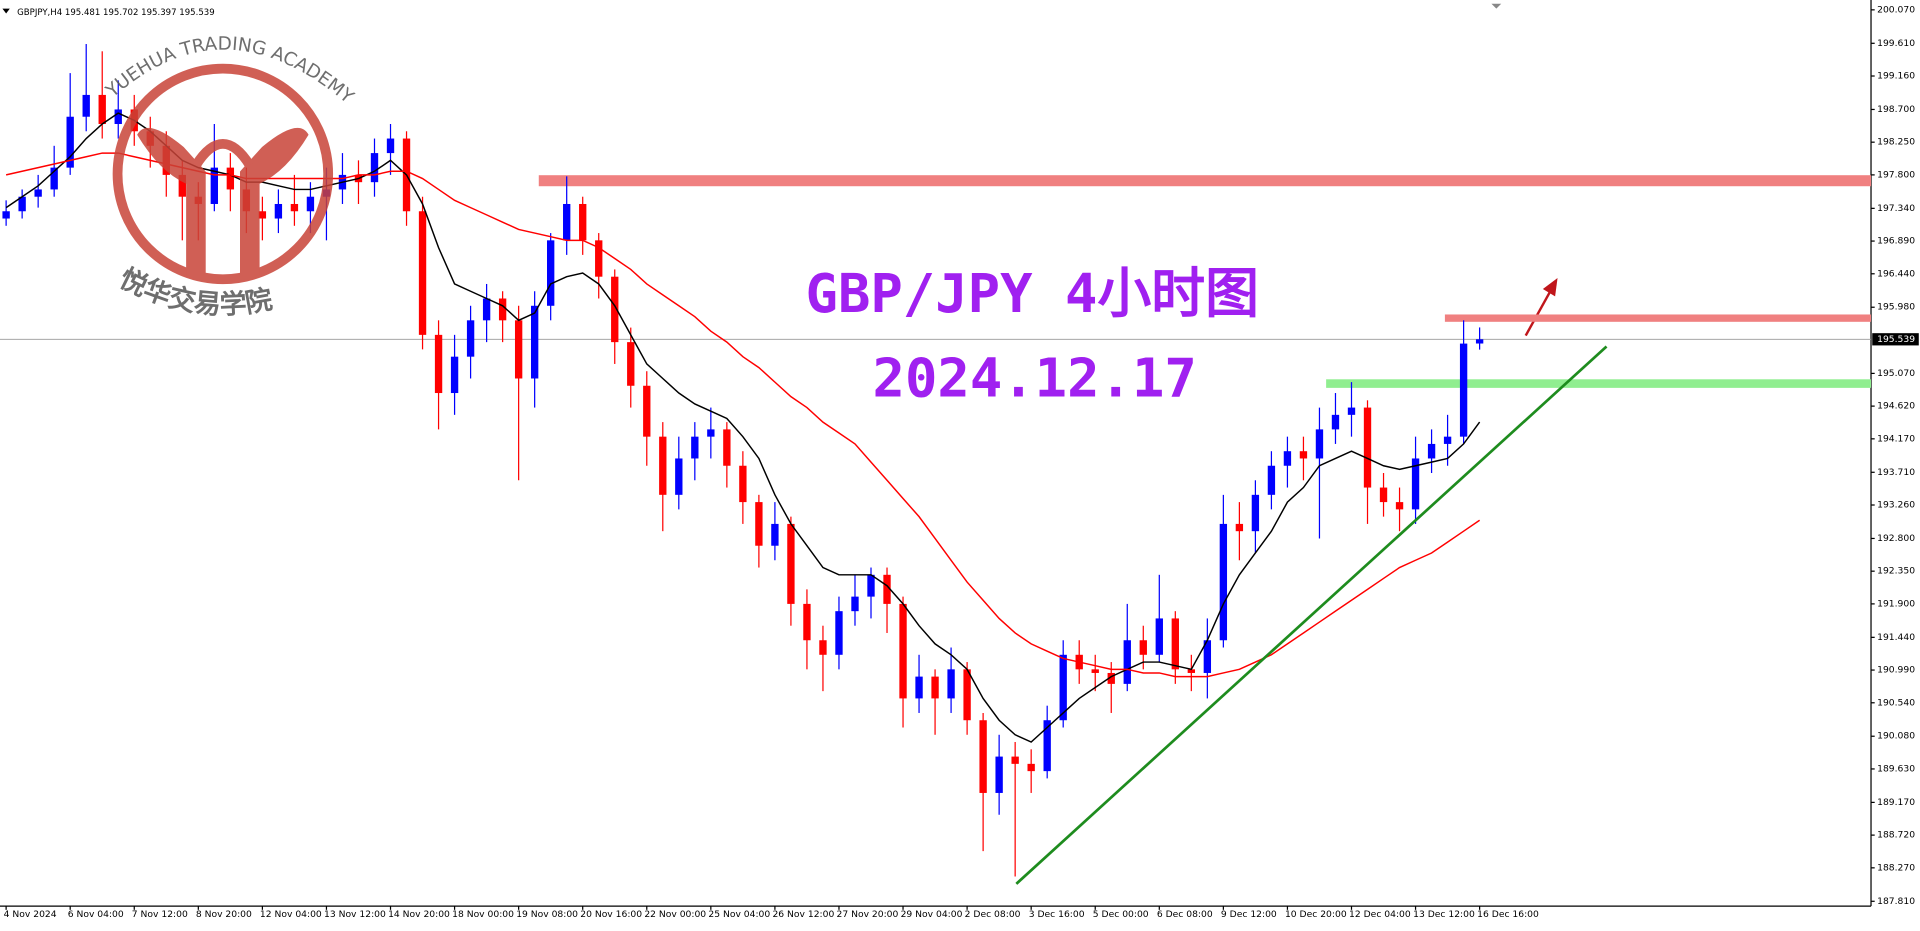 This screenshot has height=931, width=1920. I want to click on up-arrow, so click(1541, 307).